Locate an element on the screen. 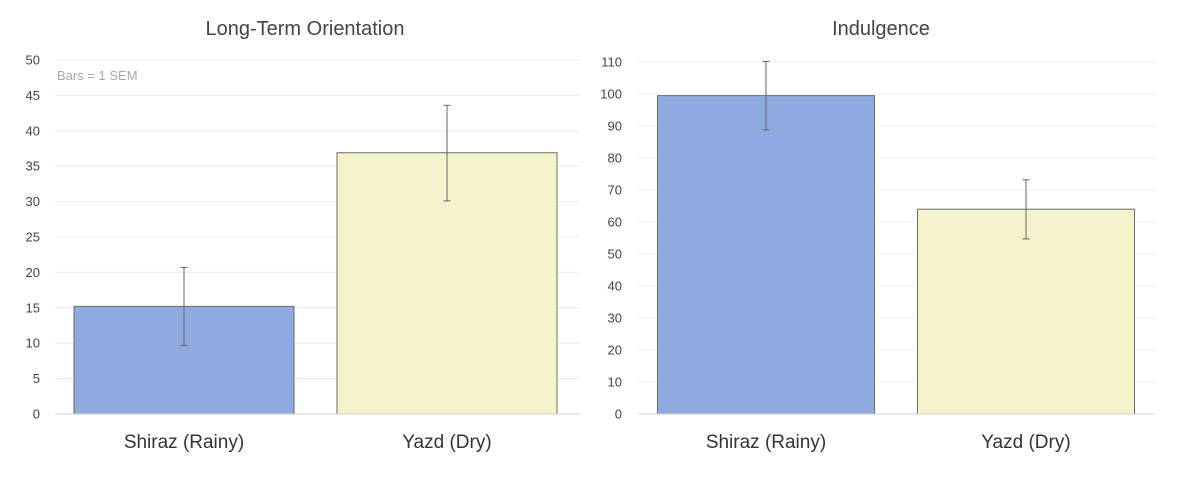 Image resolution: width=1200 pixels, height=492 pixels. y-tick-label: 110 is located at coordinates (611, 62).